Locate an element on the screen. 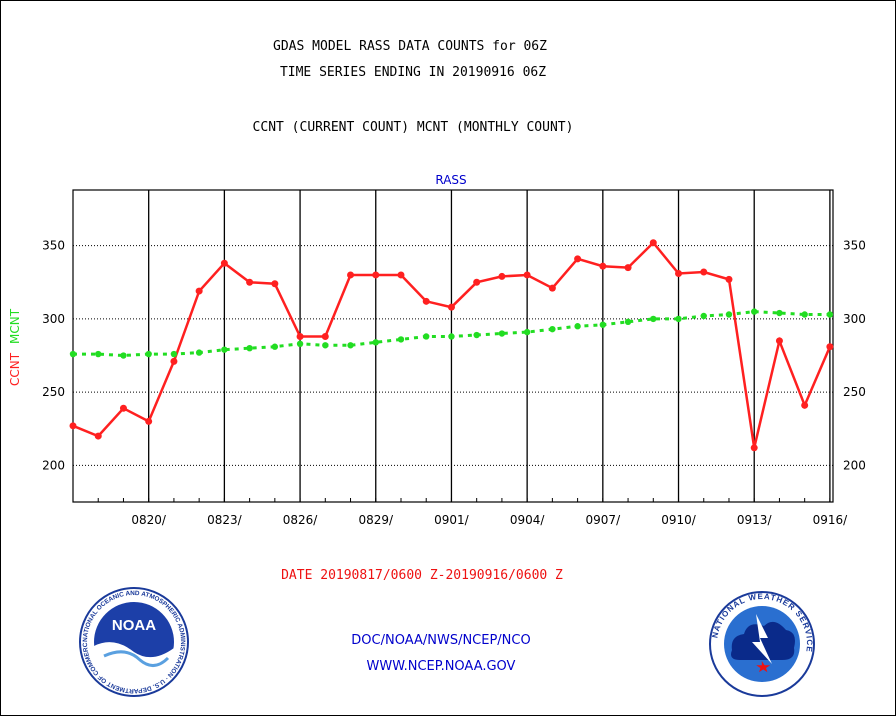 This screenshot has height=716, width=896. x-tick-label: 0829/ is located at coordinates (376, 520).